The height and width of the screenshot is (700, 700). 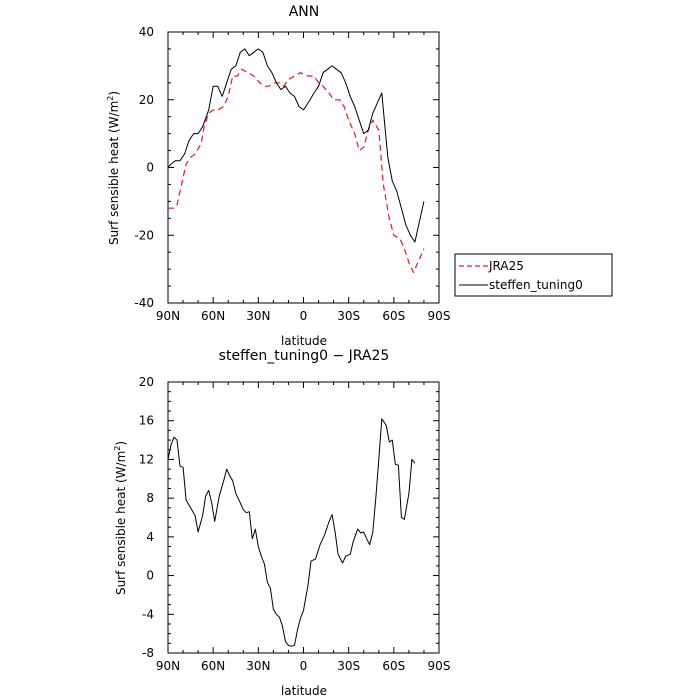 What do you see at coordinates (146, 382) in the screenshot?
I see `bottom-ytick-label: 20` at bounding box center [146, 382].